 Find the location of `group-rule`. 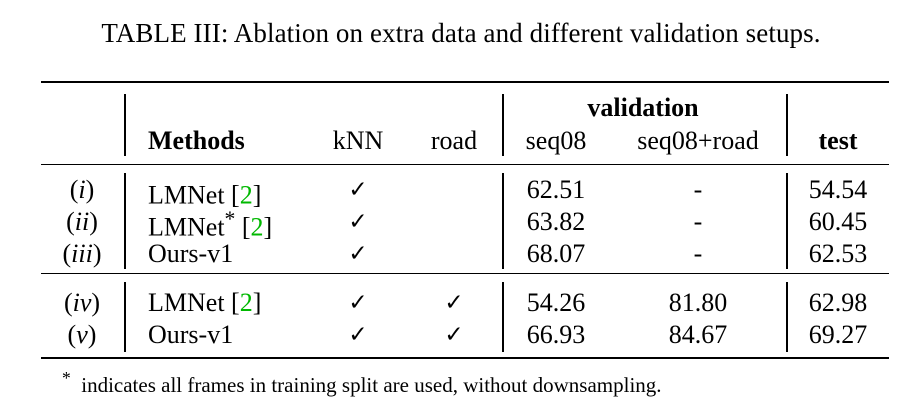

group-rule is located at coordinates (465, 273).